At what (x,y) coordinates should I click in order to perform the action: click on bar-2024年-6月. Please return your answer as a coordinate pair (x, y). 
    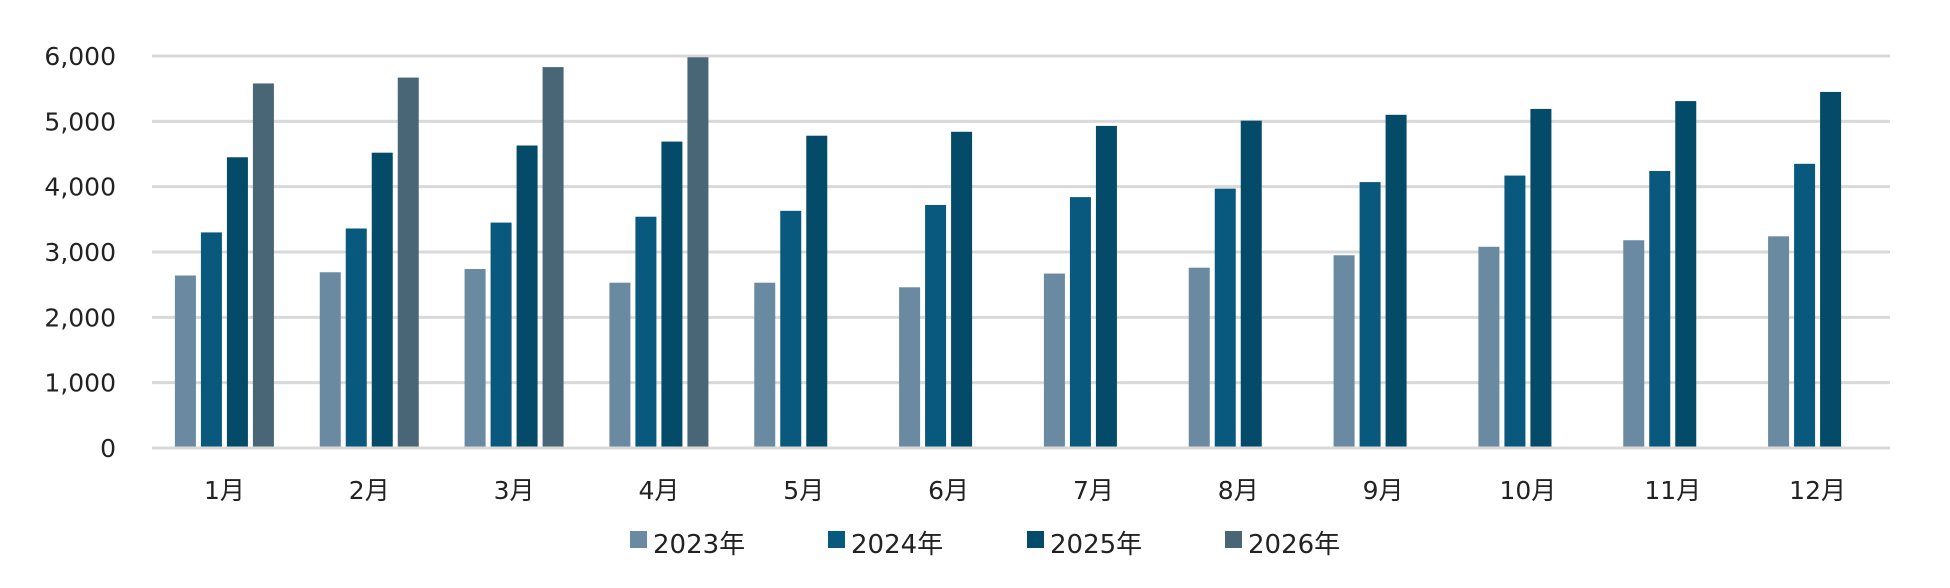
    Looking at the image, I should click on (936, 326).